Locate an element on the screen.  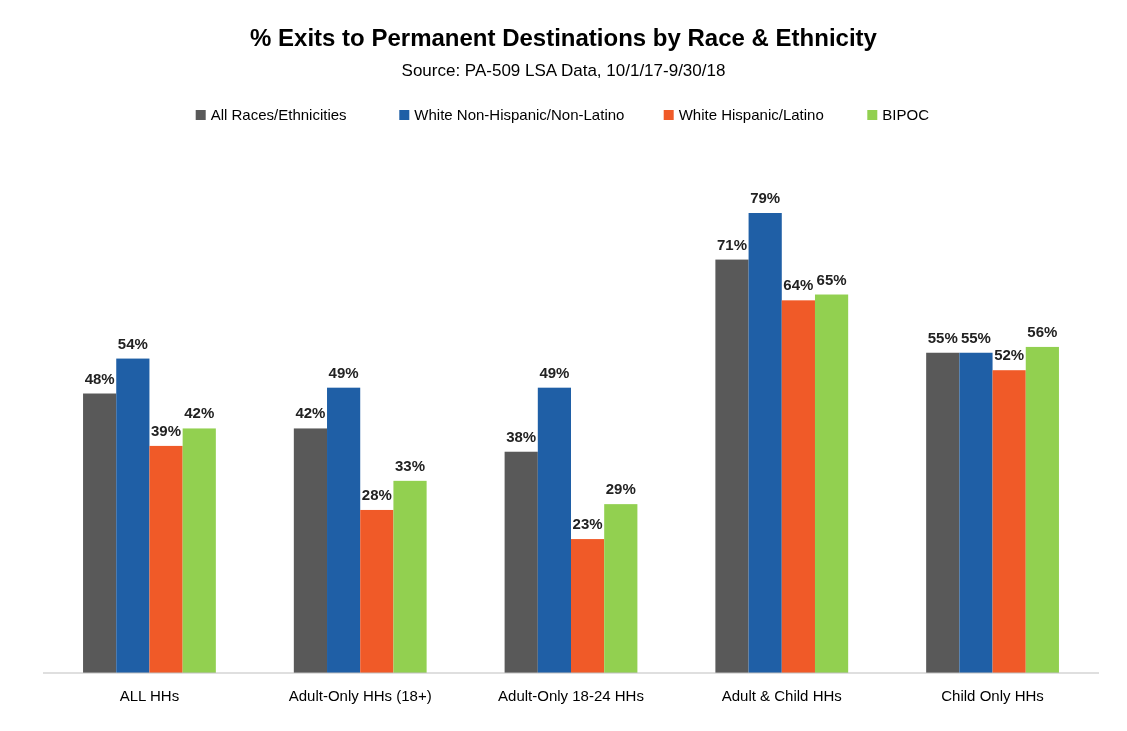
data-label: 65% is located at coordinates (831, 279).